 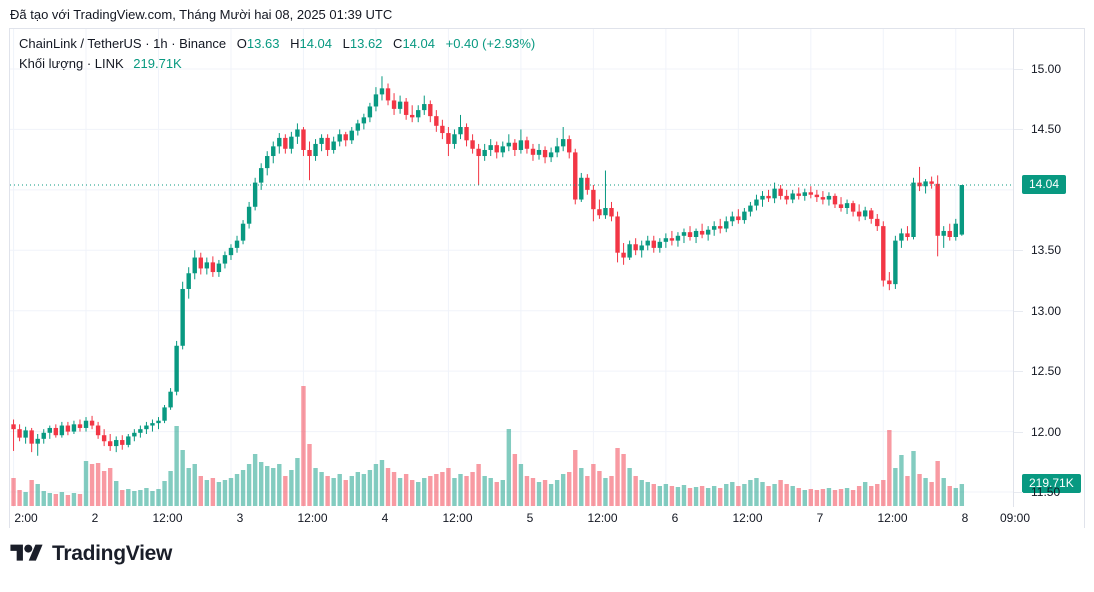 What do you see at coordinates (26, 518) in the screenshot?
I see `time-tick-label: 2:00` at bounding box center [26, 518].